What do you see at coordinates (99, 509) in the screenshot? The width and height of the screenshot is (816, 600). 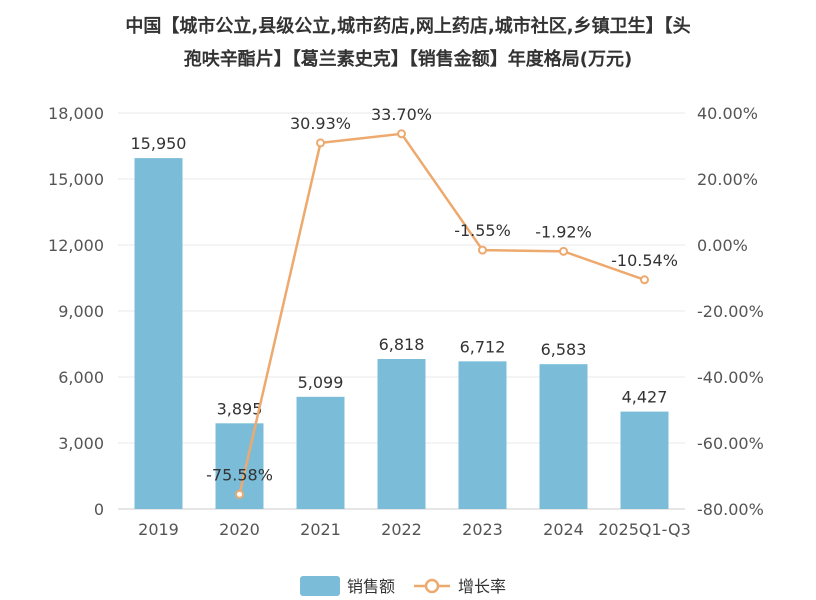 I see `left-axis-tick: 0` at bounding box center [99, 509].